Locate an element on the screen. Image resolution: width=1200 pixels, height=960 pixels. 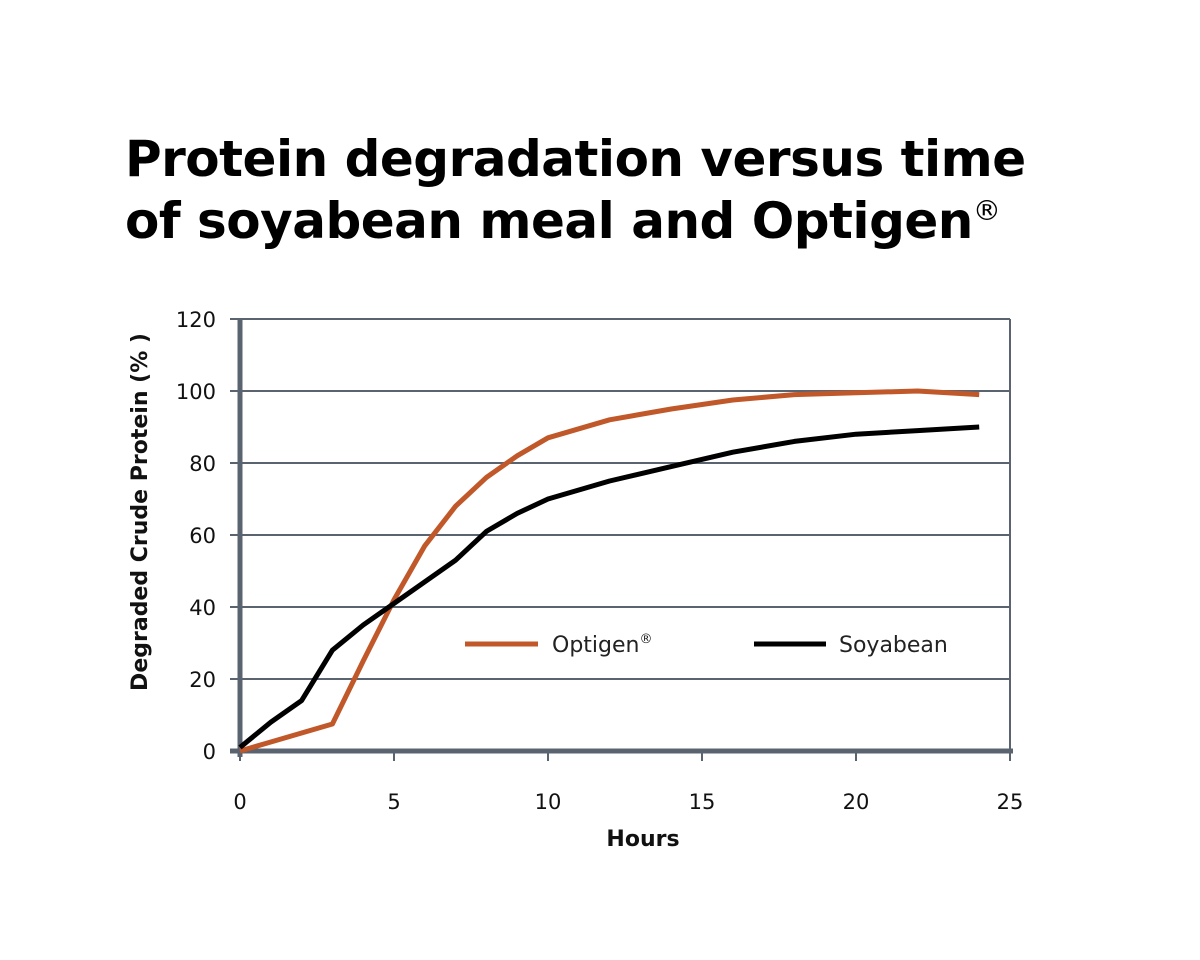
y-tick-label-20: 20 is located at coordinates (202, 680).